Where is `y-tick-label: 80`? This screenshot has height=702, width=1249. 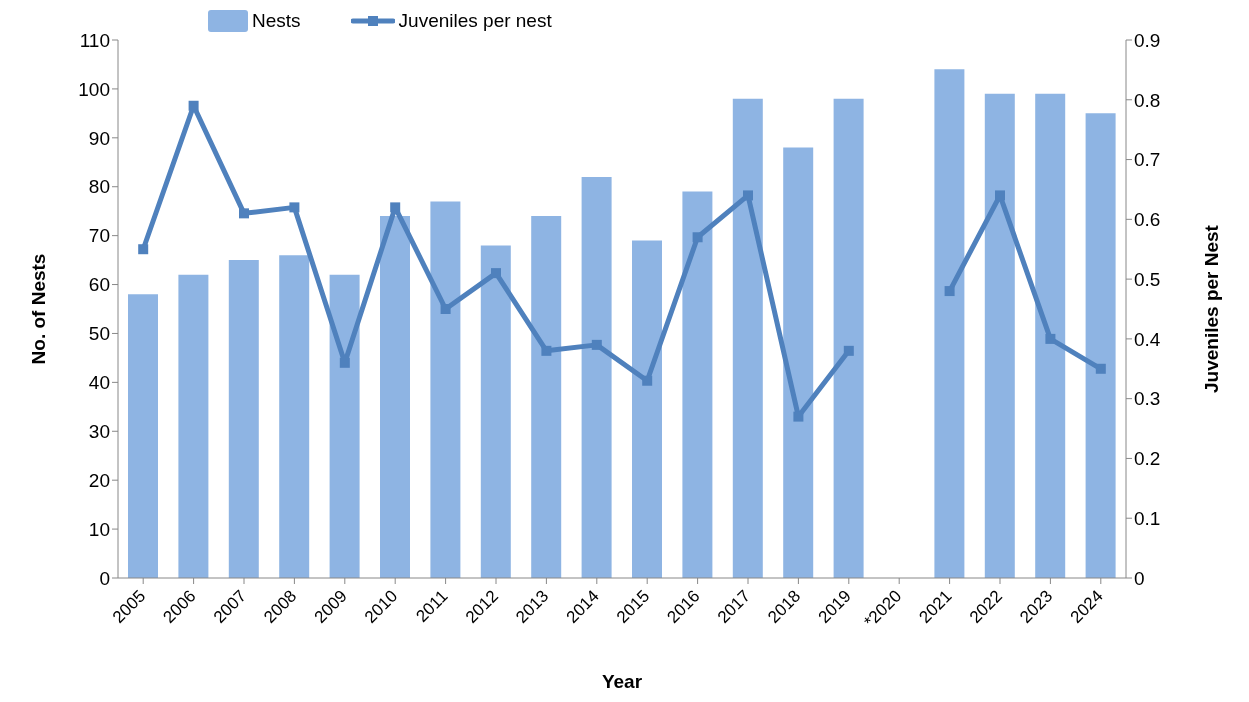
y-tick-label: 80 is located at coordinates (99, 187).